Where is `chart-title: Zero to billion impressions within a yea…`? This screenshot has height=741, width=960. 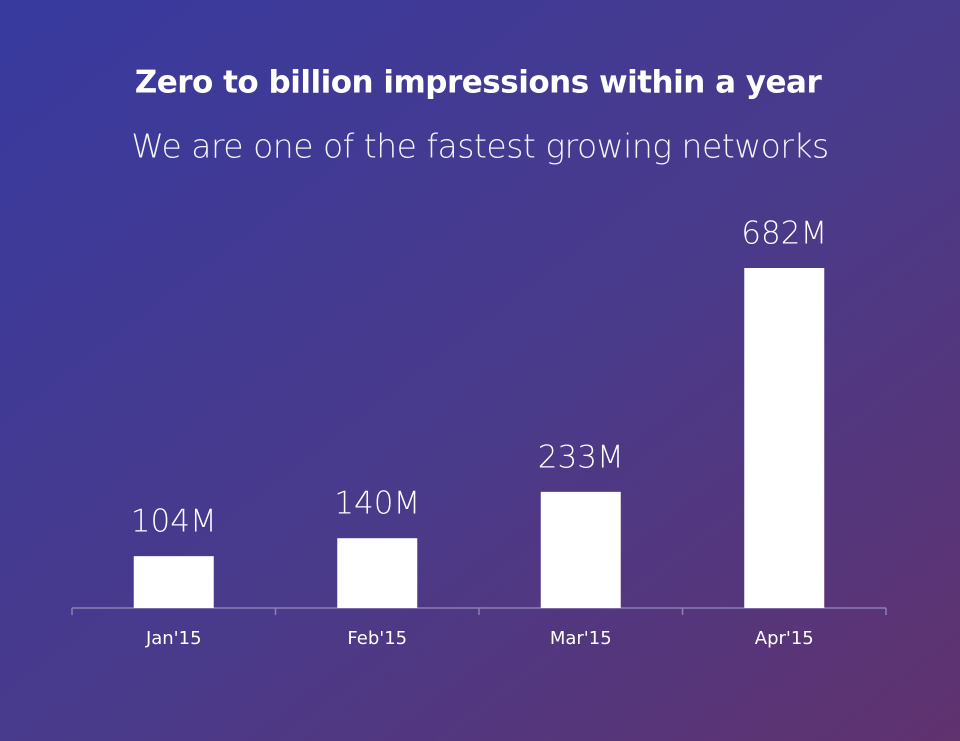 chart-title: Zero to billion impressions within a yea… is located at coordinates (479, 83).